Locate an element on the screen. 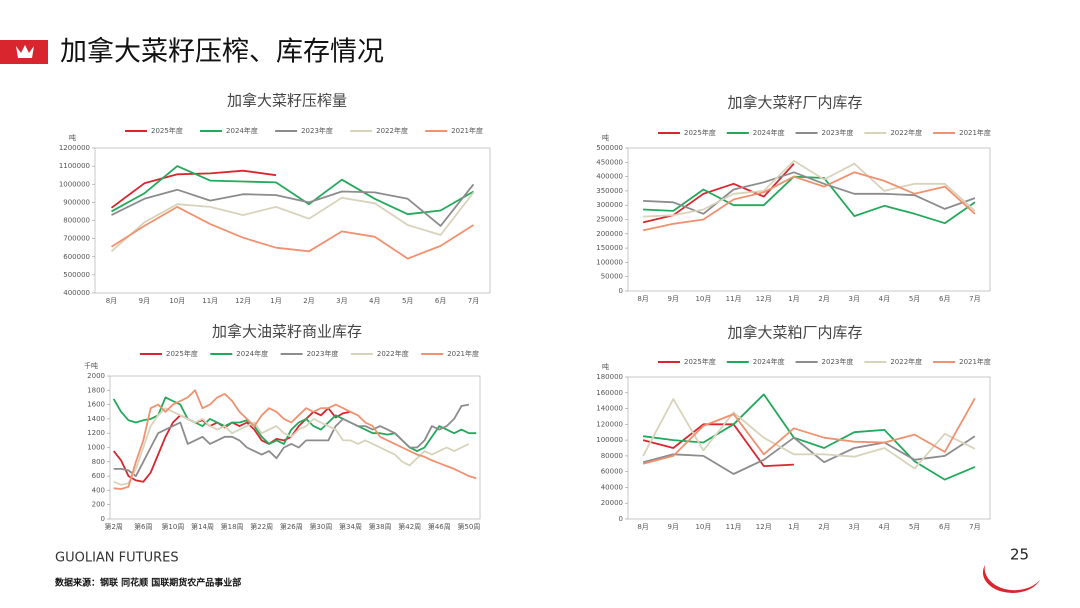 The image size is (1080, 608). chart-title: 加拿大油菜籽商业库存 is located at coordinates (287, 332).